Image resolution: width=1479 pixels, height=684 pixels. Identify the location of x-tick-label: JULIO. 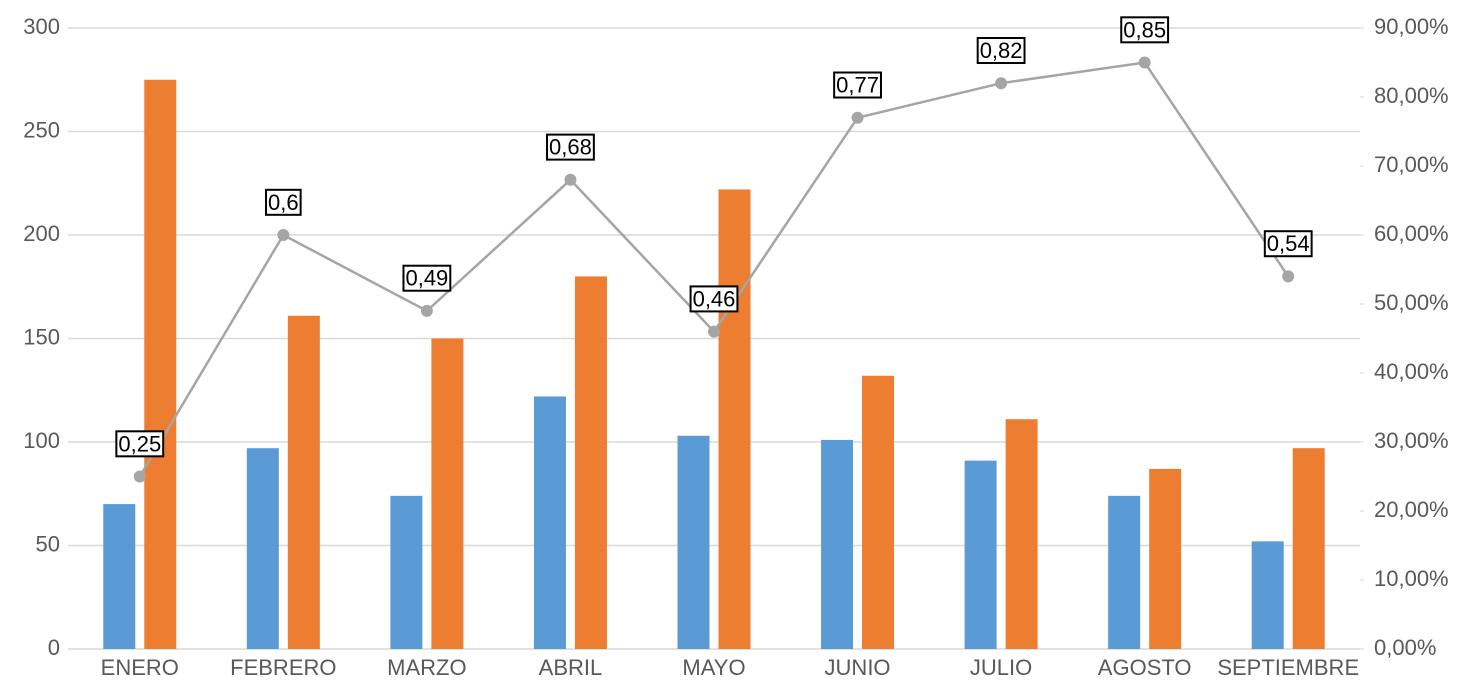
(1001, 667).